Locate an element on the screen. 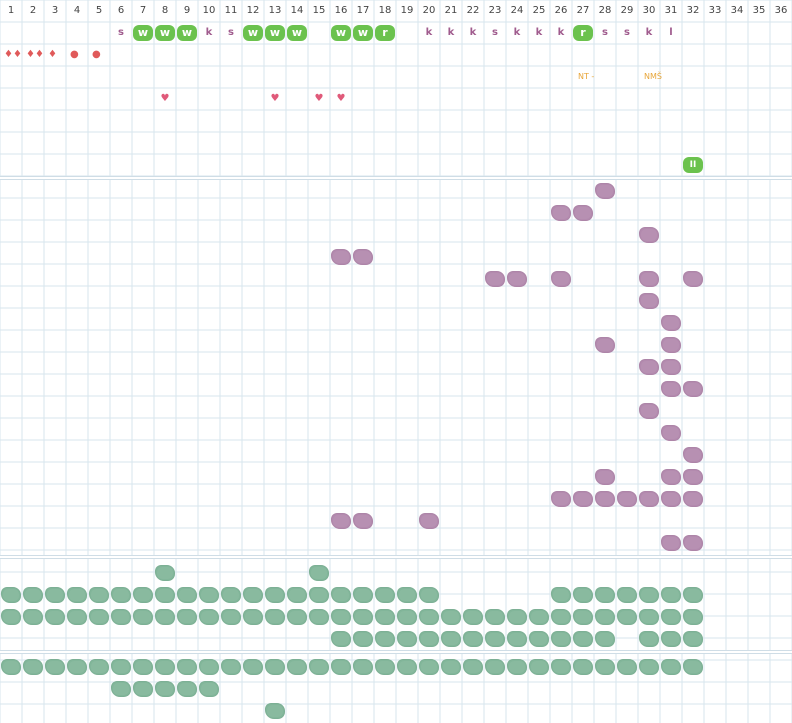  green-letter-badge: r is located at coordinates (385, 33).